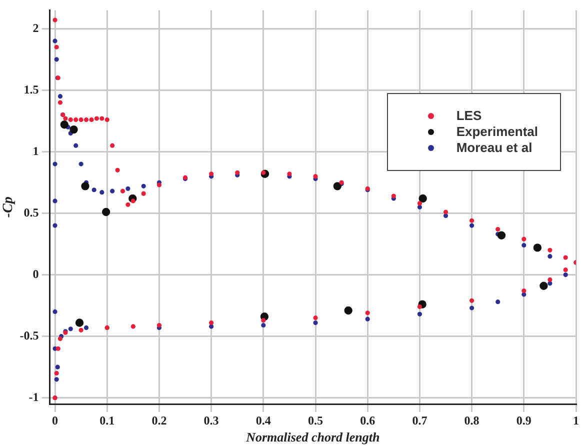  What do you see at coordinates (494, 148) in the screenshot?
I see `legend-label: Moreau et al` at bounding box center [494, 148].